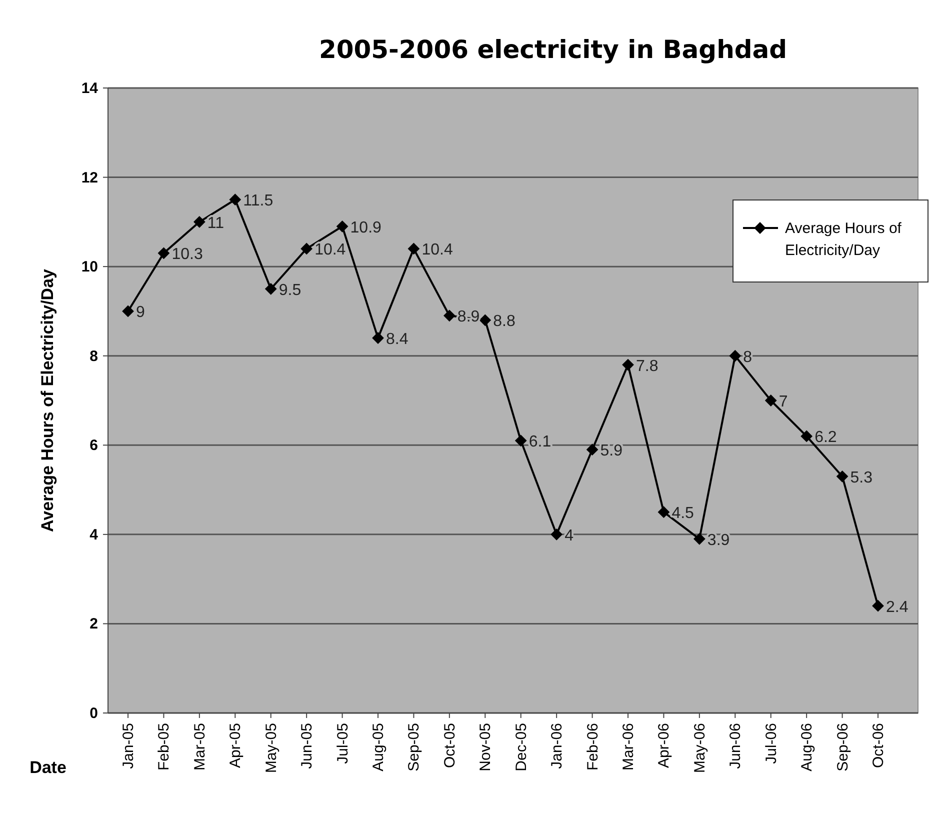 The height and width of the screenshot is (814, 944). Describe the element at coordinates (89, 267) in the screenshot. I see `y-tick-label: 10` at that location.